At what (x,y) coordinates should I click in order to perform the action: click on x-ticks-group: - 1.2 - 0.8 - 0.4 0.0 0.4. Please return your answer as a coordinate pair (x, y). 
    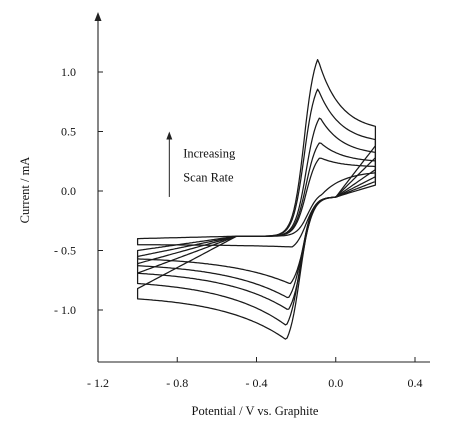
    Looking at the image, I should click on (255, 373).